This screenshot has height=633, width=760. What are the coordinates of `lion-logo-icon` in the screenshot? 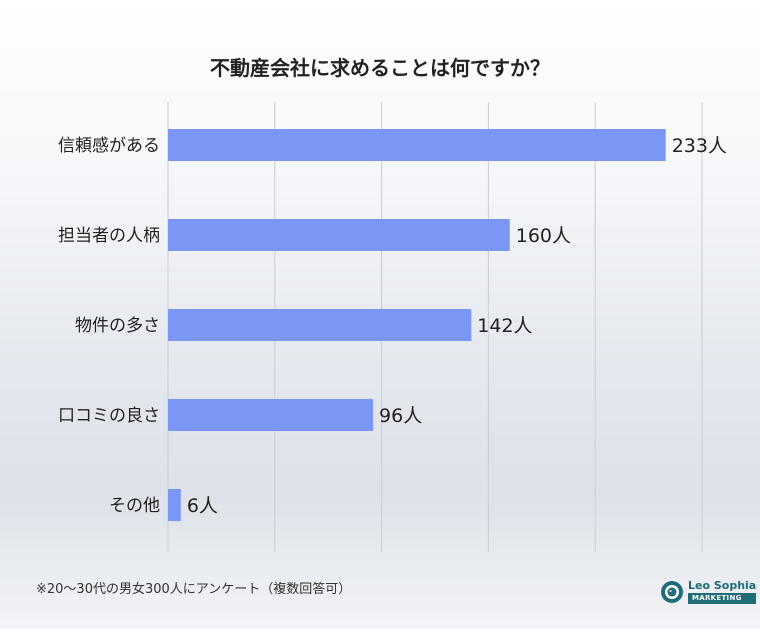 It's located at (672, 592).